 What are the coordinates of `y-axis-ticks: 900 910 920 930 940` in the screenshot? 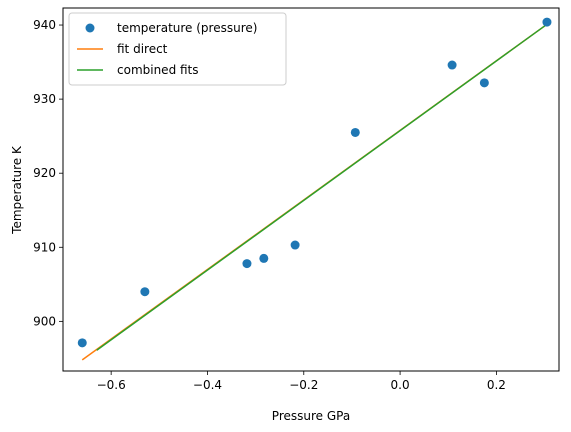 It's located at (48, 173).